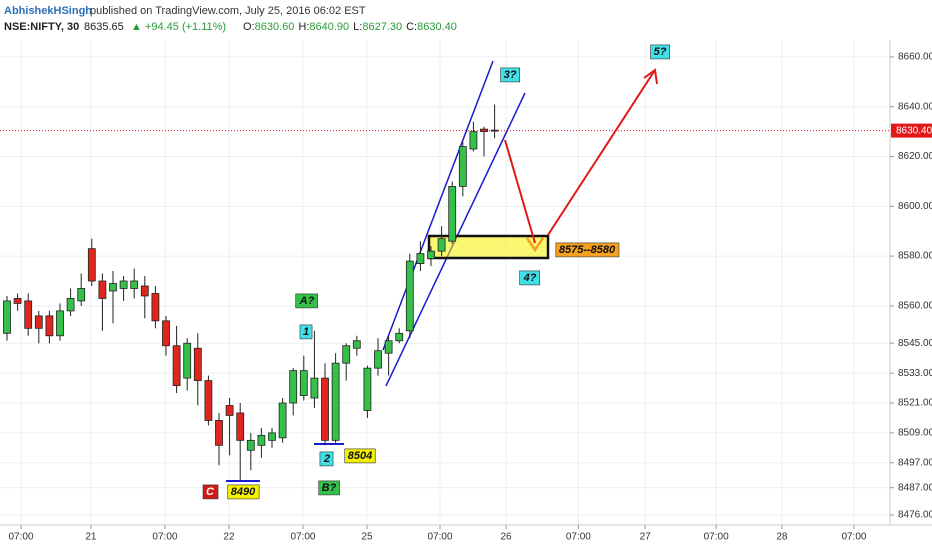 The image size is (932, 550). I want to click on symbol: NSE:NIFTY, 30, so click(41, 27).